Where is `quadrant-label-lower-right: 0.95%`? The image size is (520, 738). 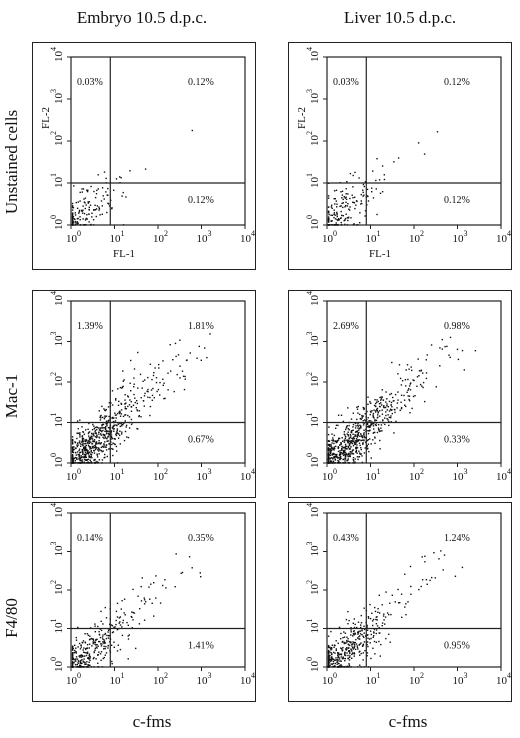 quadrant-label-lower-right: 0.95% is located at coordinates (457, 646).